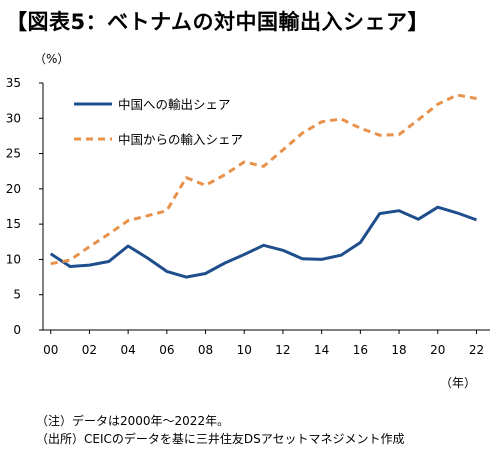 Image resolution: width=500 pixels, height=458 pixels. I want to click on legend-label: 中国への輸出シェア, so click(174, 104).